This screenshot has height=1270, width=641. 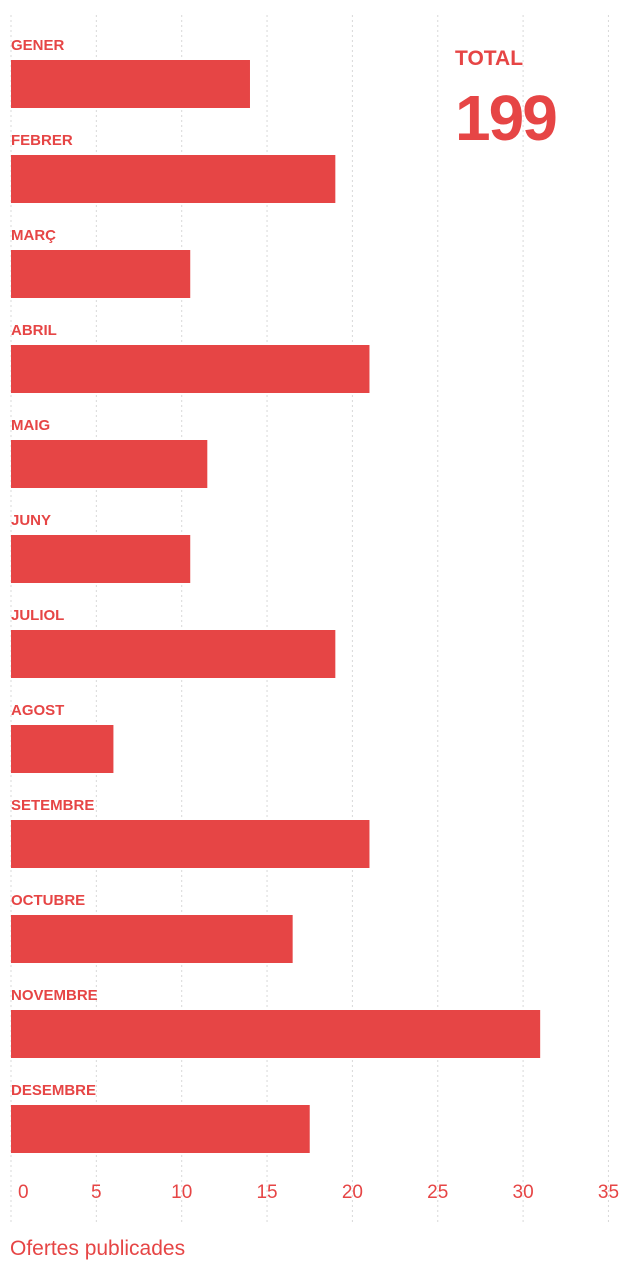 I want to click on x-tick-label: 10, so click(x=181, y=1192).